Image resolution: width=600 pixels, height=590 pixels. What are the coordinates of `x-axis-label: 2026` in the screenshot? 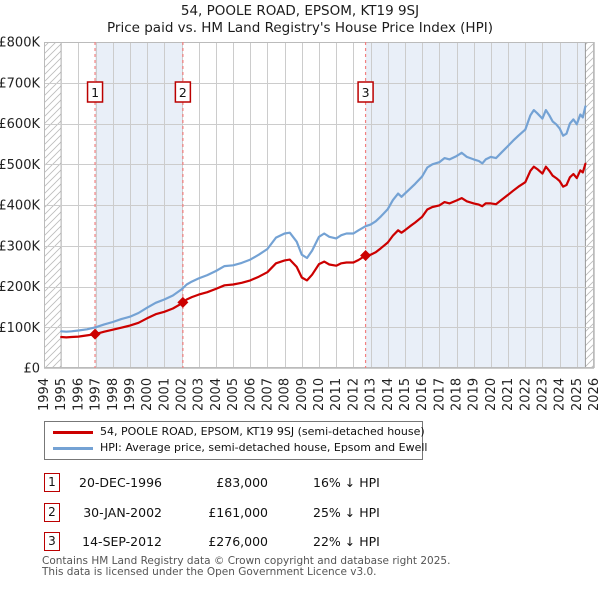 It's located at (593, 394).